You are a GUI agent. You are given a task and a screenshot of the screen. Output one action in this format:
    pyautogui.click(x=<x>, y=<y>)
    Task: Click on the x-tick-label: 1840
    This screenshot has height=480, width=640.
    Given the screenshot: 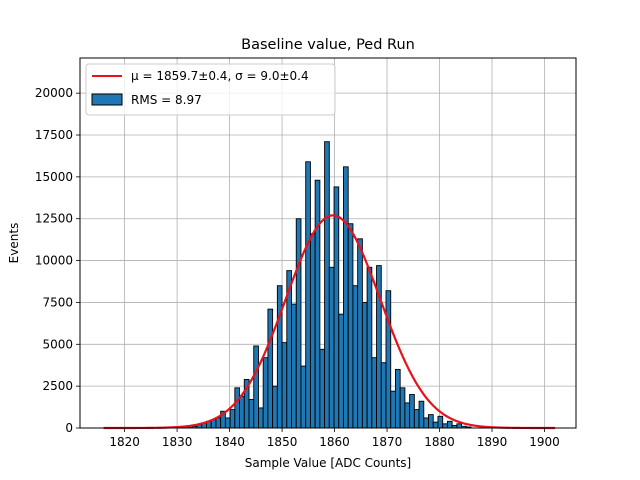 What is the action you would take?
    pyautogui.click(x=229, y=442)
    